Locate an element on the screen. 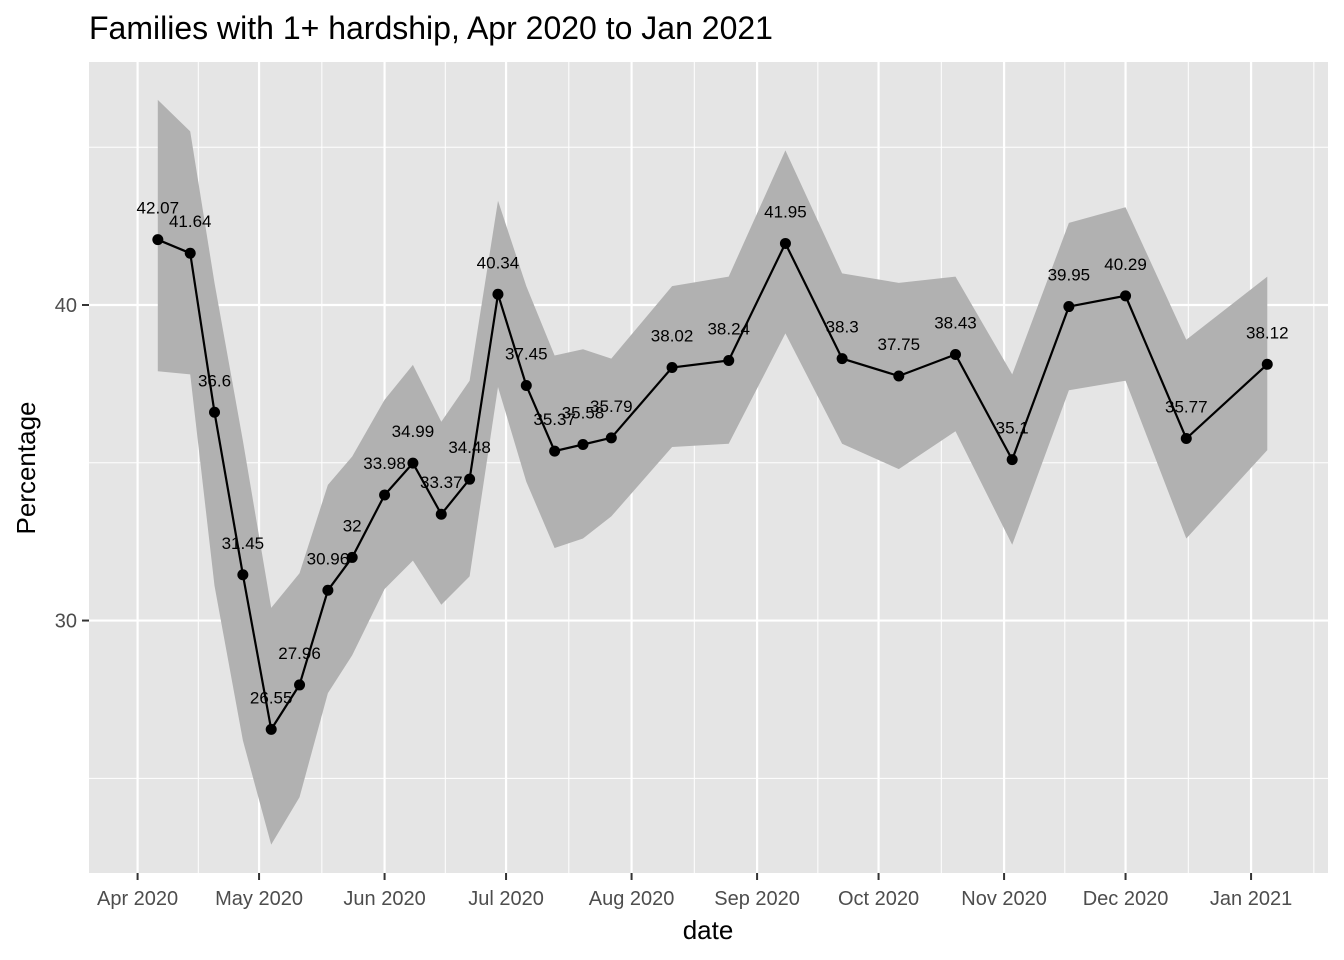 The width and height of the screenshot is (1344, 960). data-label: 39.95 is located at coordinates (1069, 275).